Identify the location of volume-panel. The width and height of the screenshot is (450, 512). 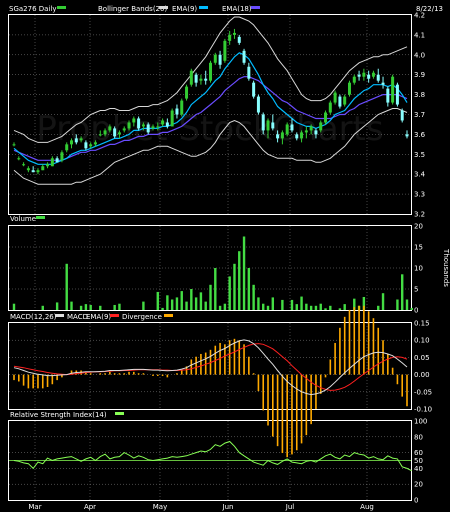
(212, 273).